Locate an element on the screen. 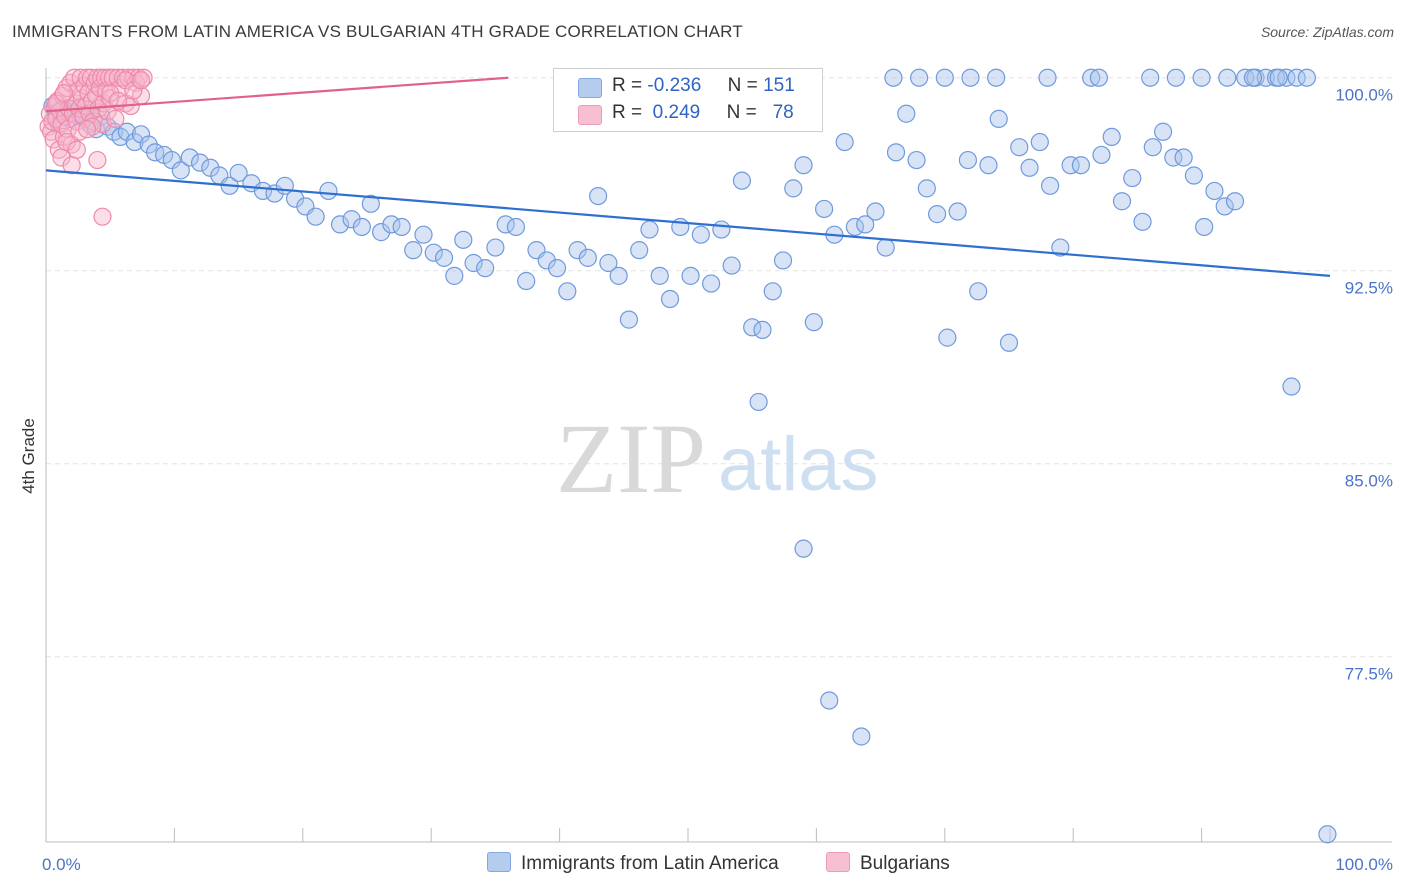 Image resolution: width=1406 pixels, height=892 pixels. legend-swatch-blue is located at coordinates (590, 88).